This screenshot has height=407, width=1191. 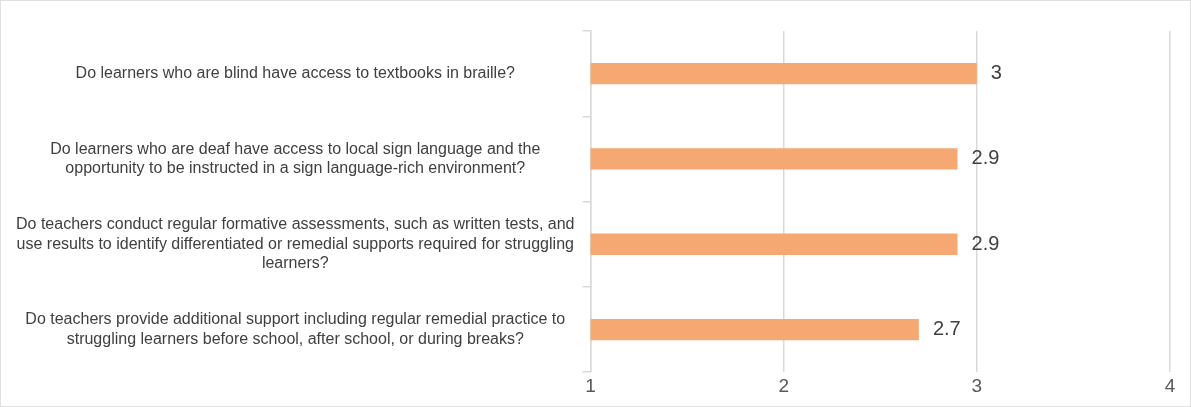 I want to click on x-tick-label: 2, so click(x=783, y=385).